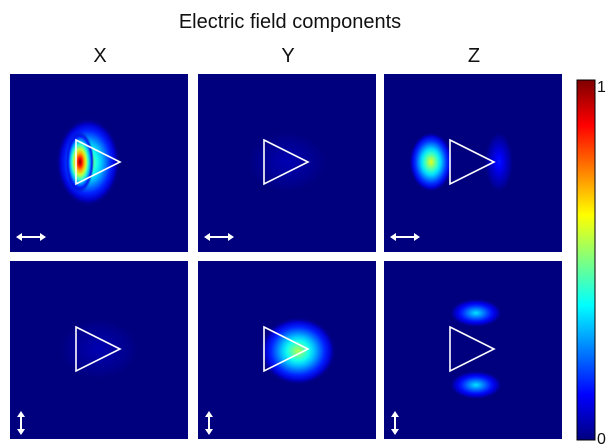 The image size is (616, 448). What do you see at coordinates (601, 87) in the screenshot?
I see `colorbar-max-label: 1` at bounding box center [601, 87].